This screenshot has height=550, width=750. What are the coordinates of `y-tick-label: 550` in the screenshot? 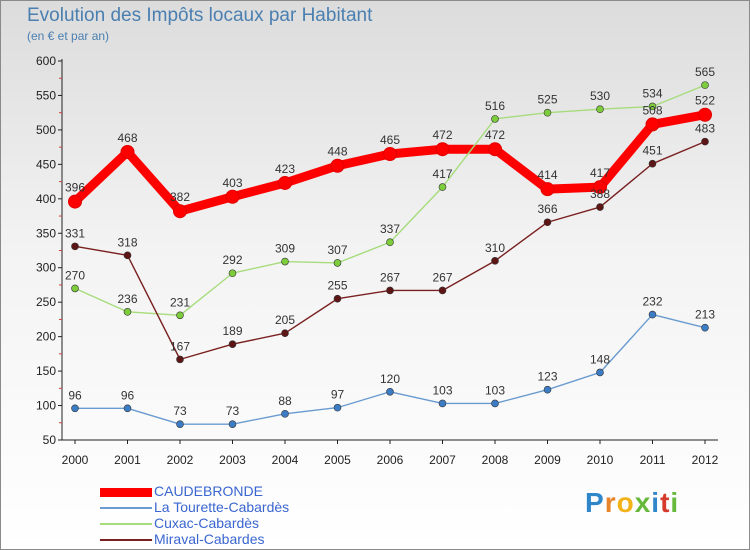 It's located at (46, 95).